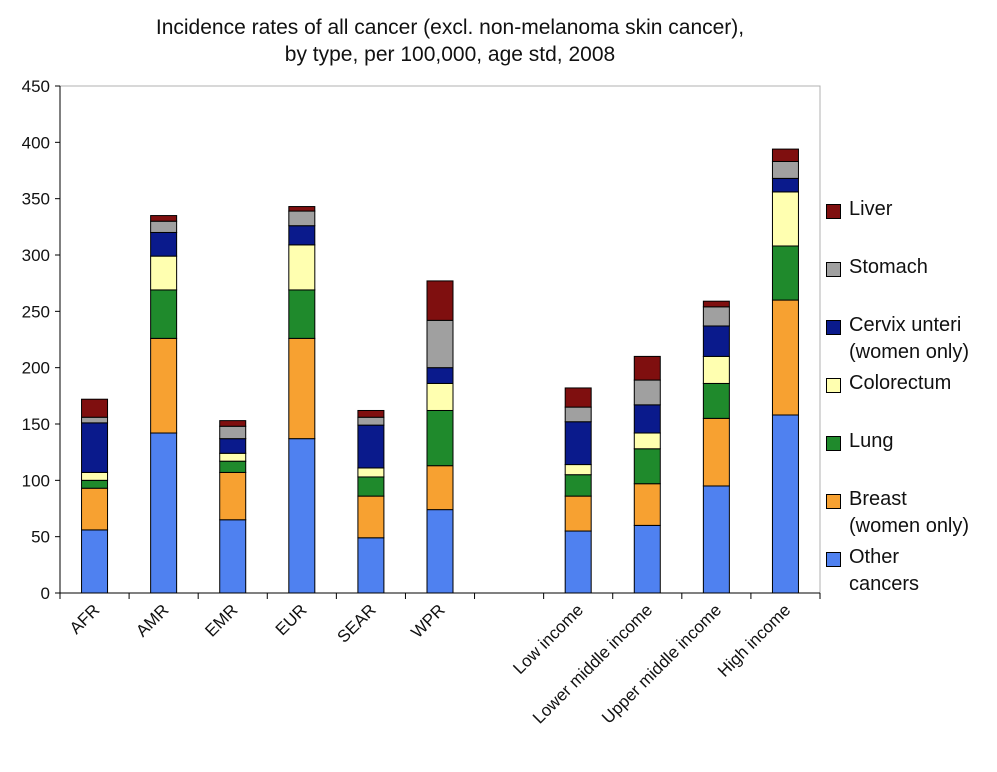 Image resolution: width=997 pixels, height=772 pixels. I want to click on y-tick-label: 150, so click(36, 424).